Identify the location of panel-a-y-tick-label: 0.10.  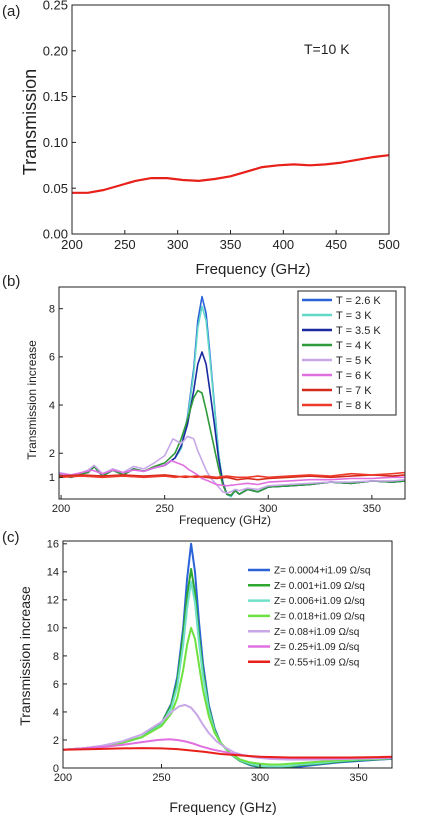
(55, 142).